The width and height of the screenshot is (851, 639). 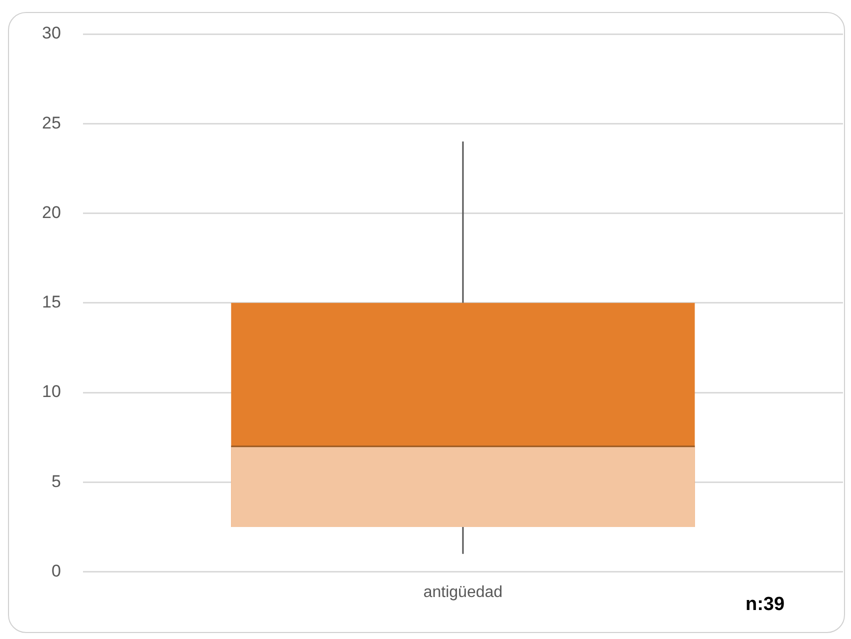 What do you see at coordinates (51, 302) in the screenshot?
I see `y-tick-label: 15` at bounding box center [51, 302].